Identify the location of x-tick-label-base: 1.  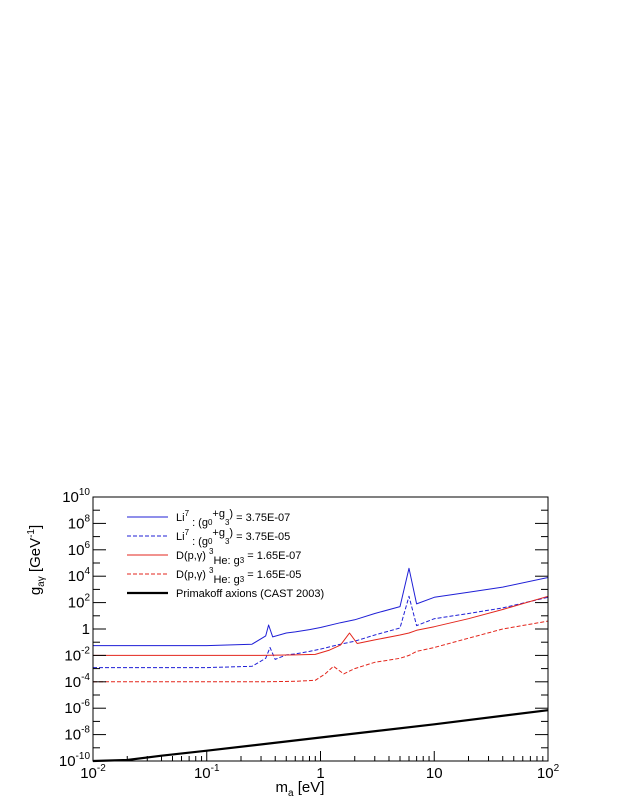
(320, 773).